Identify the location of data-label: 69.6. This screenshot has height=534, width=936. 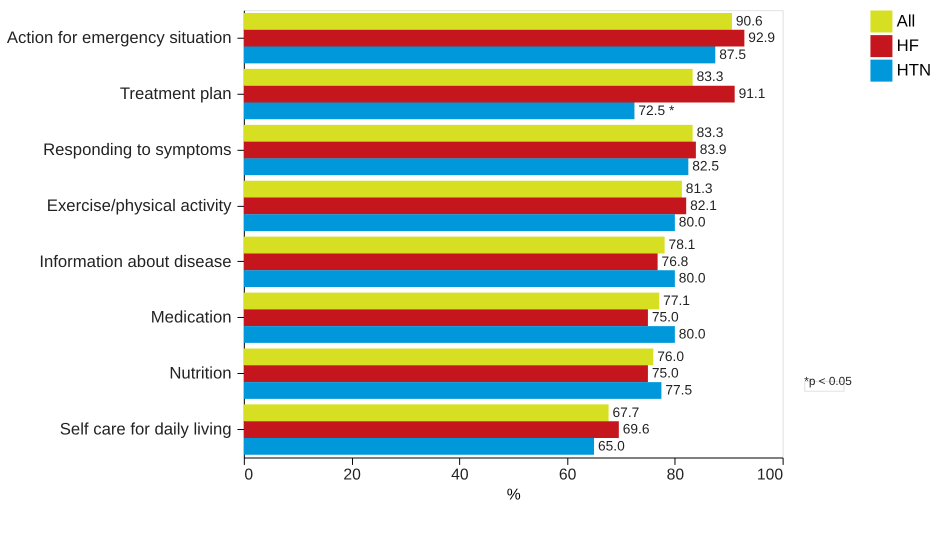
(636, 429).